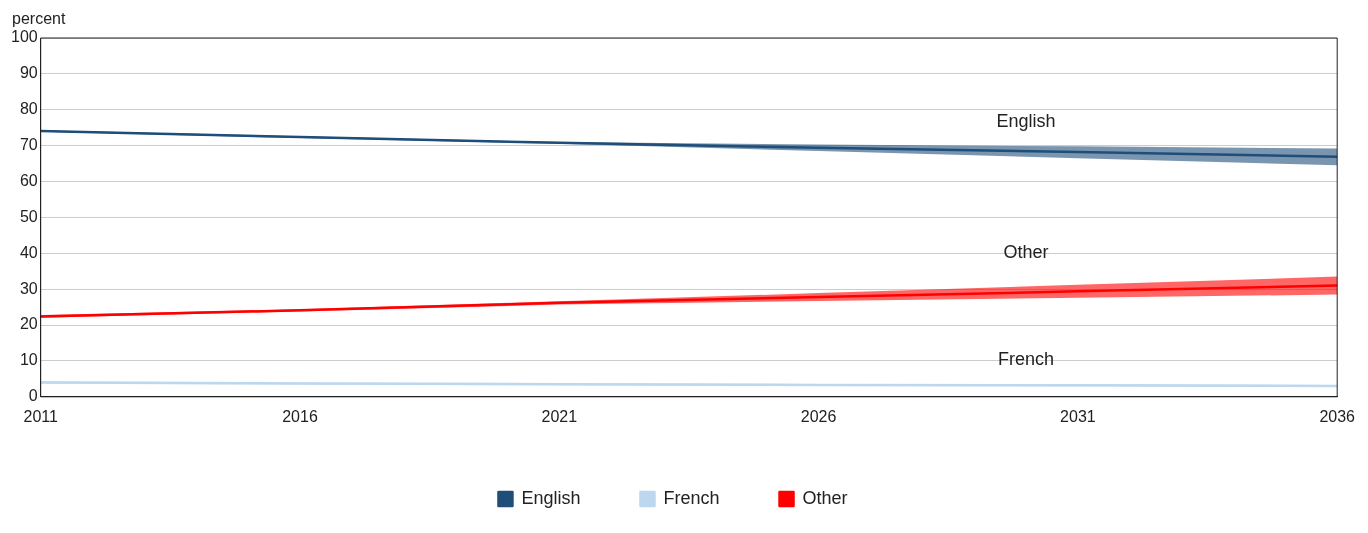 Image resolution: width=1368 pixels, height=533 pixels. Describe the element at coordinates (28, 216) in the screenshot. I see `y-tick-label: 50` at that location.